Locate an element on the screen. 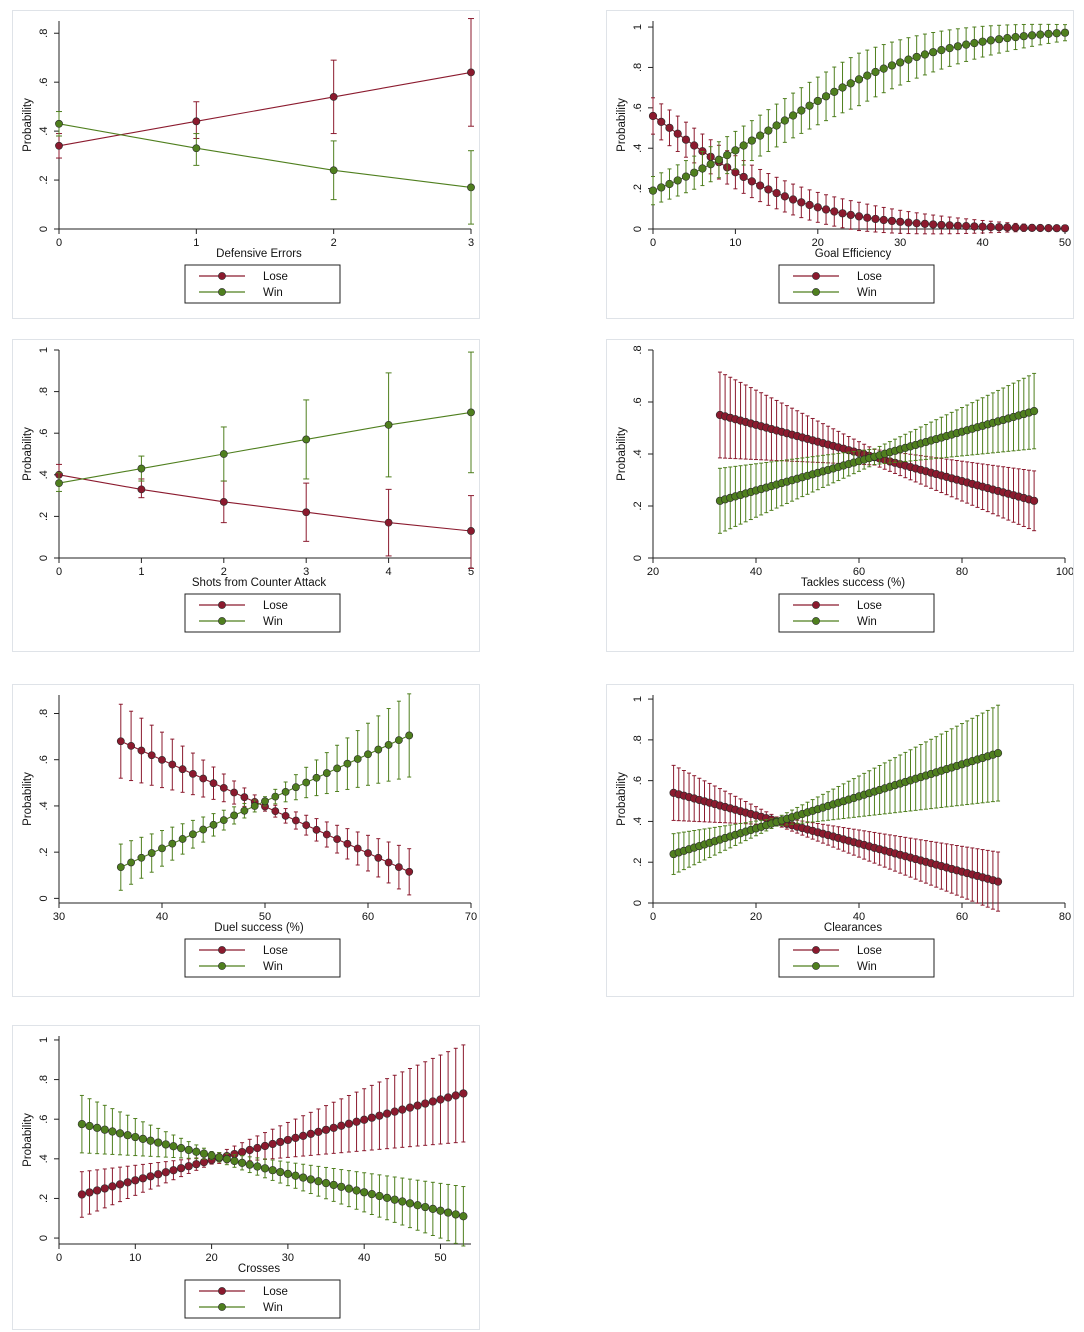 The image size is (1084, 1332). x-axis-label: Duel success (%) is located at coordinates (259, 928).